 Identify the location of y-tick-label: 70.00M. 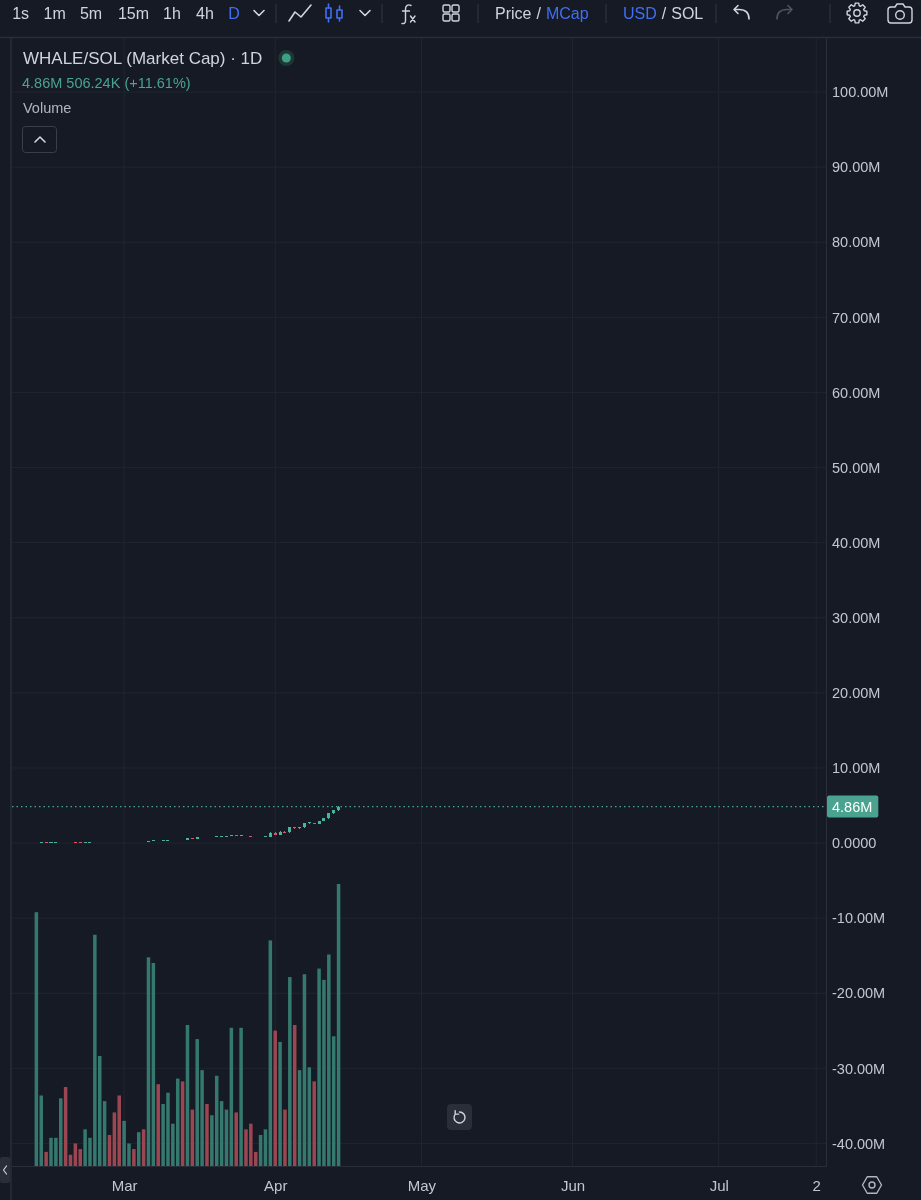
(856, 317).